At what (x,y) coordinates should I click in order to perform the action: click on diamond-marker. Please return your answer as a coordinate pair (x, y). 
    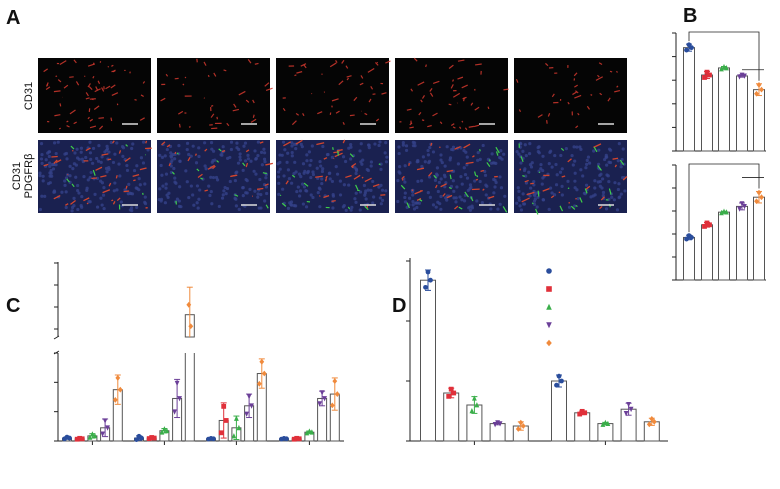
    Looking at the image, I should click on (756, 201).